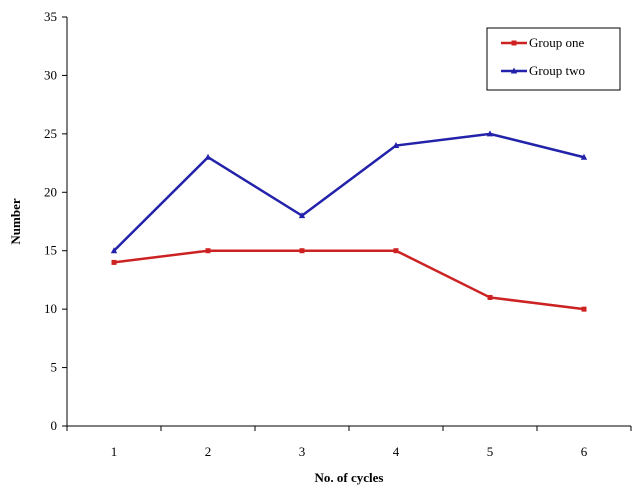  I want to click on x-tick-label: 1, so click(114, 451).